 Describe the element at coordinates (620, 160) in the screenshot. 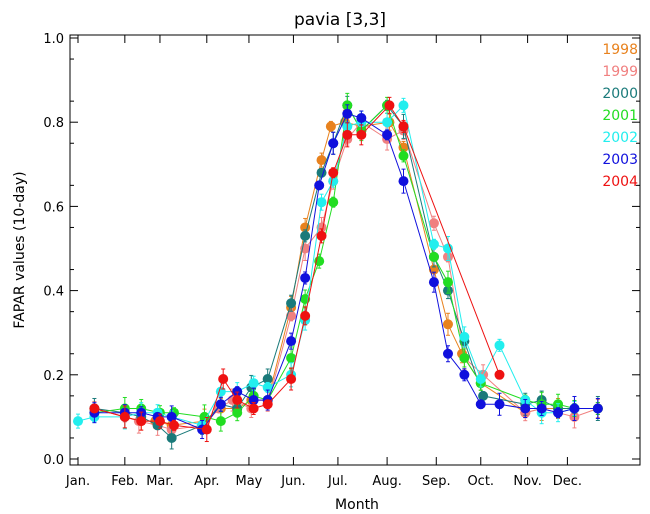

I see `legend-entry-2003: 2003` at that location.